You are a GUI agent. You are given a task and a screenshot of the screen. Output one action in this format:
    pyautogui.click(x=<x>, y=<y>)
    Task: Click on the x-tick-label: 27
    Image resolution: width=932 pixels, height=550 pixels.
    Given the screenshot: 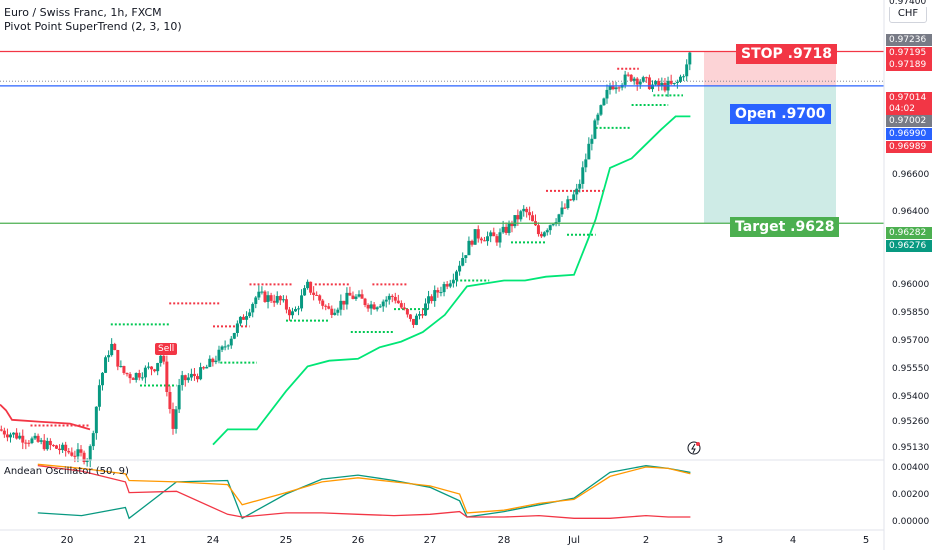 What is the action you would take?
    pyautogui.click(x=430, y=540)
    